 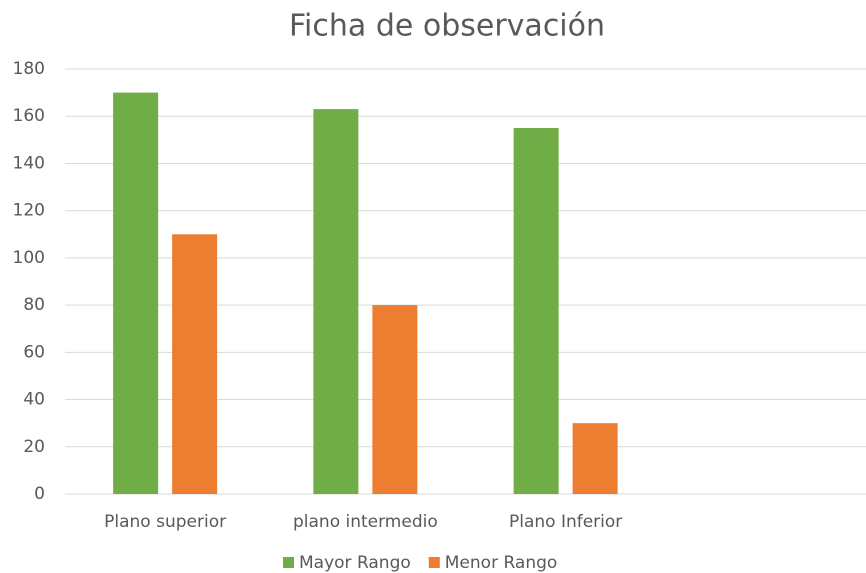 I want to click on y-tick-label: 180, so click(x=29, y=69).